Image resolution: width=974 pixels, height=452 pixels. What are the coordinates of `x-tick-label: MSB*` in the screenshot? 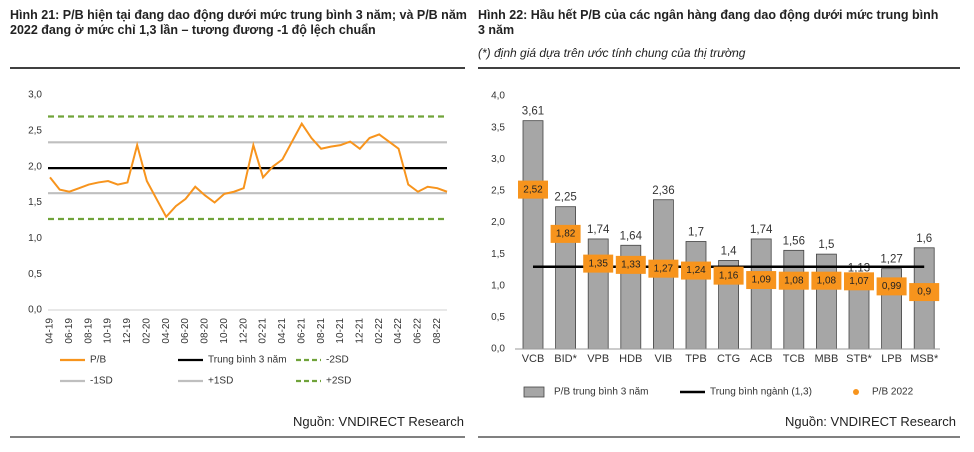 It's located at (924, 359).